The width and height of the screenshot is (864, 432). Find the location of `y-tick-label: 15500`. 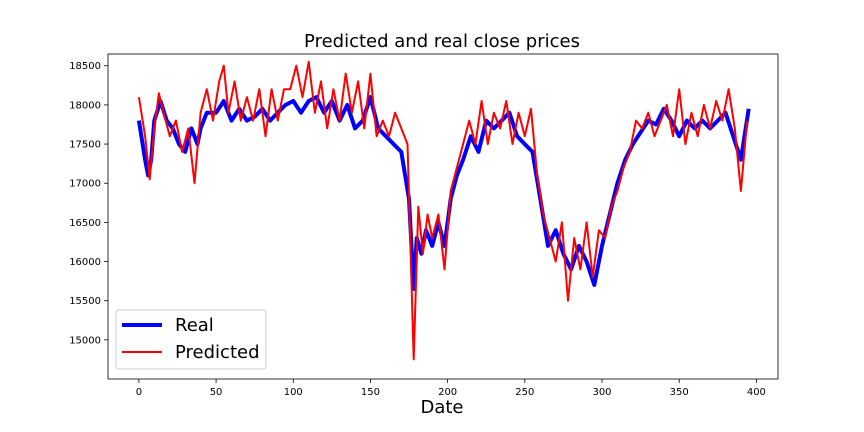

y-tick-label: 15500 is located at coordinates (85, 301).